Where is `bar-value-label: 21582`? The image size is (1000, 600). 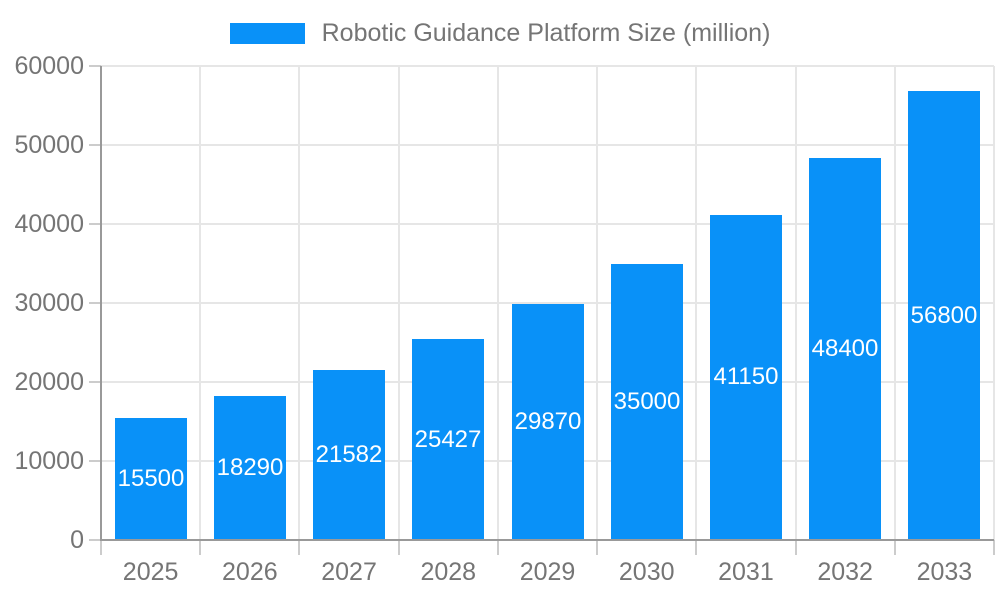
bar-value-label: 21582 is located at coordinates (349, 454).